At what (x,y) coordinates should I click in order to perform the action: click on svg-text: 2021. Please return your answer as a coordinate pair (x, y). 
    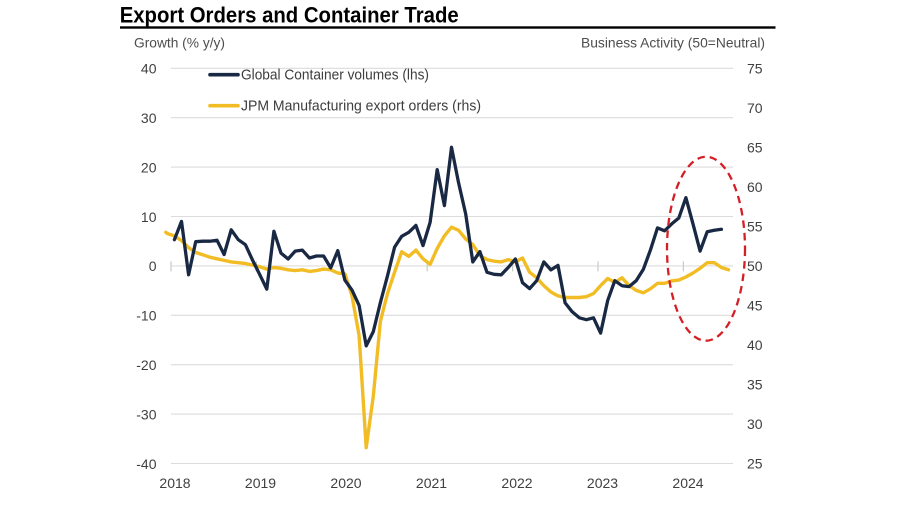
    Looking at the image, I should click on (431, 483).